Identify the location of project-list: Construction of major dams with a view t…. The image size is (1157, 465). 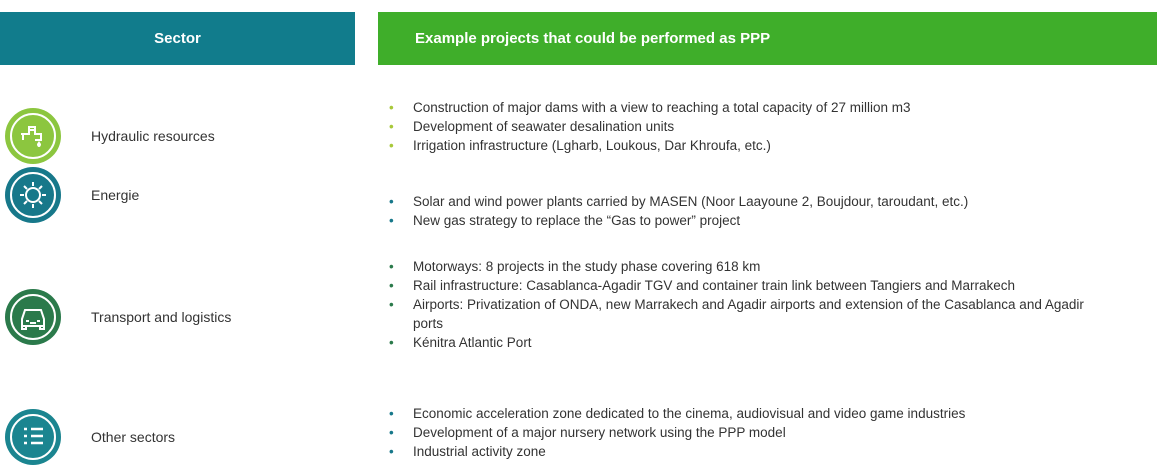
(749, 126).